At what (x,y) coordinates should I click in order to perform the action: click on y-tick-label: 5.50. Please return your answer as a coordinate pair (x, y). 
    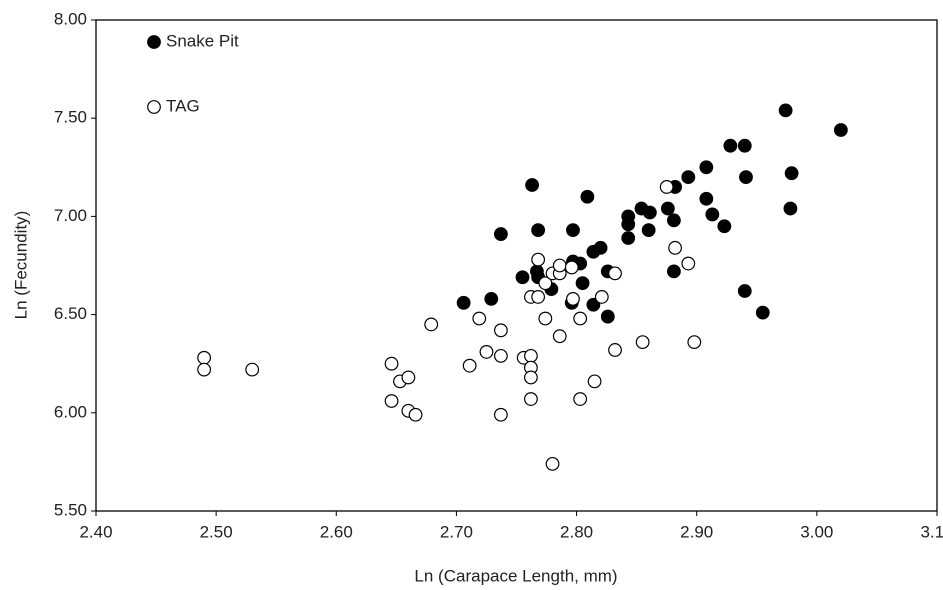
    Looking at the image, I should click on (70, 509).